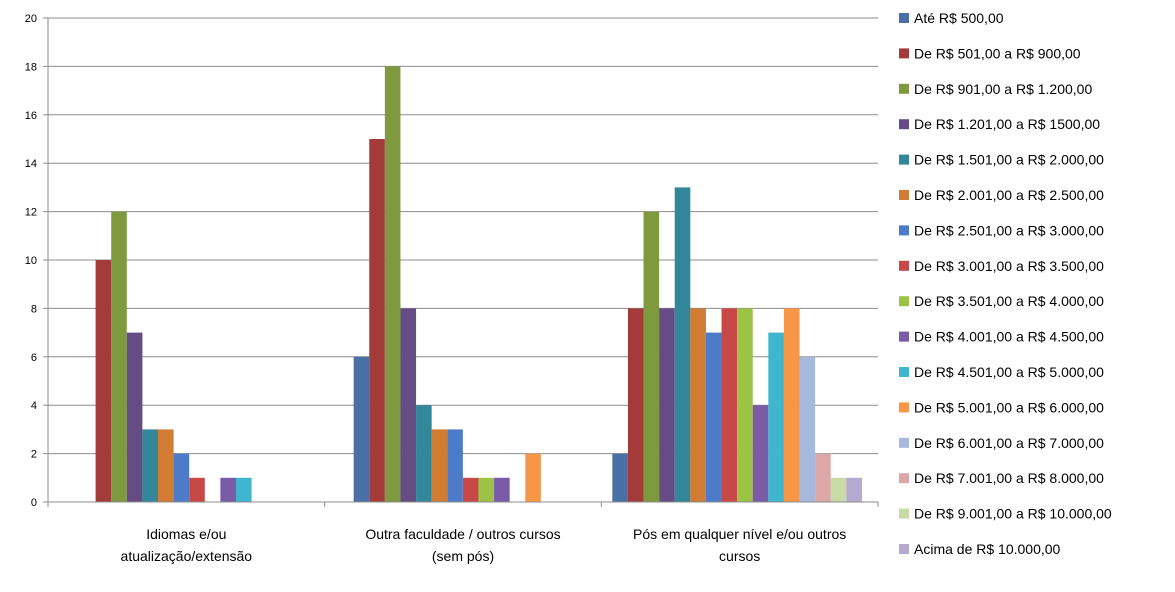 This screenshot has height=592, width=1175. I want to click on y-tick-label: 20, so click(31, 19).